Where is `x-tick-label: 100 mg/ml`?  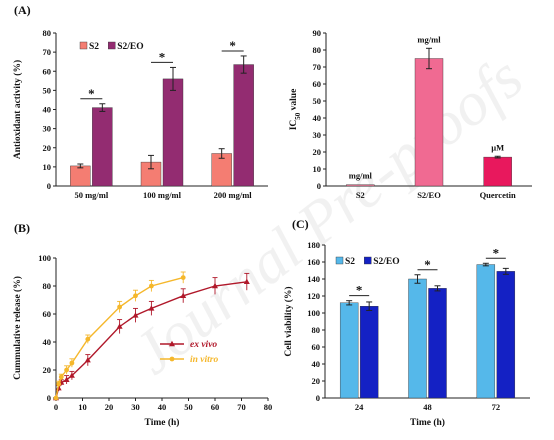
x-tick-label: 100 mg/ml is located at coordinates (162, 195).